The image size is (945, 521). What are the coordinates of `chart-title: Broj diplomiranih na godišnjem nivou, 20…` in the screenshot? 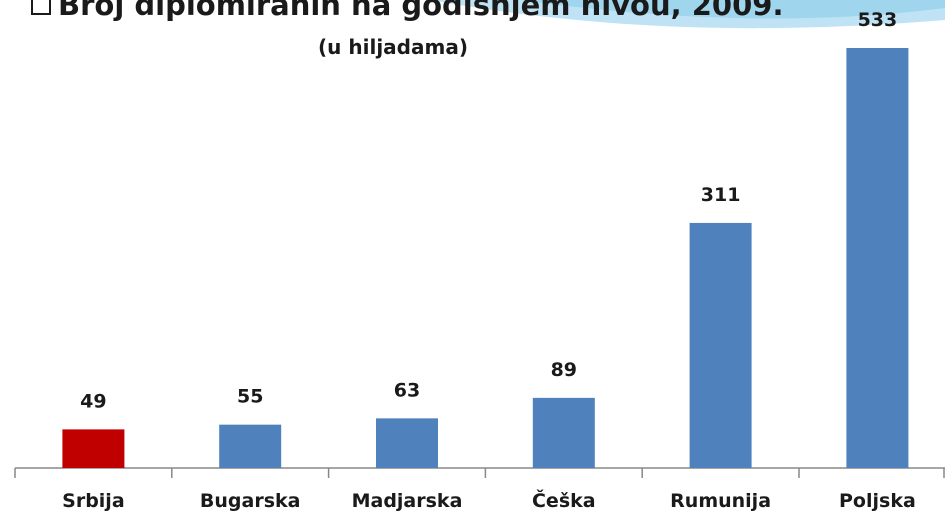 It's located at (420, 11).